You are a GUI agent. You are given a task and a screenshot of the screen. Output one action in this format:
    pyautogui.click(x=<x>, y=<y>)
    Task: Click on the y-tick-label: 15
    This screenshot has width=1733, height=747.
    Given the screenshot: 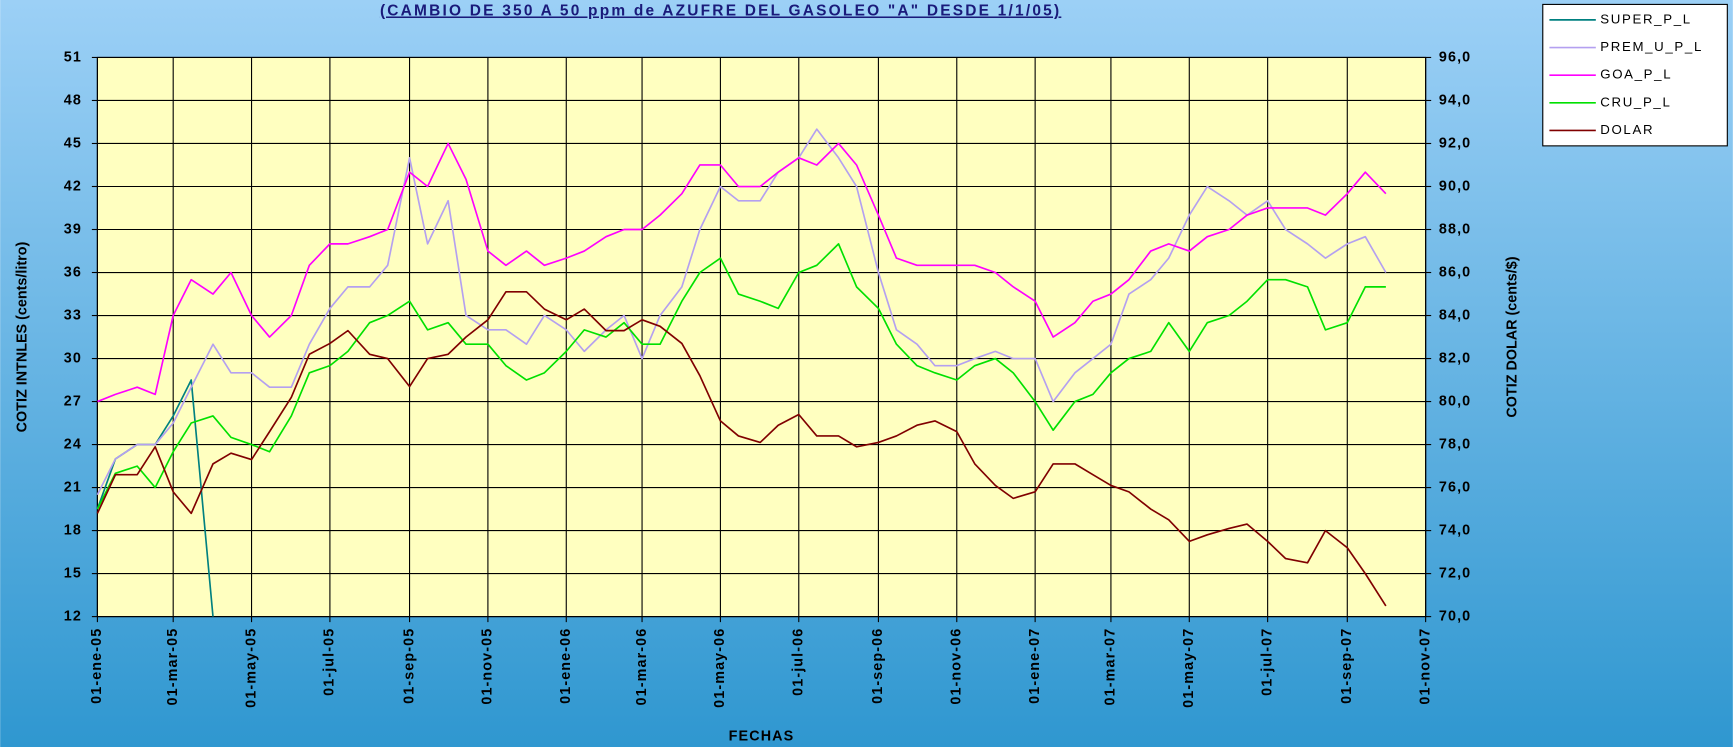 What is the action you would take?
    pyautogui.click(x=73, y=573)
    